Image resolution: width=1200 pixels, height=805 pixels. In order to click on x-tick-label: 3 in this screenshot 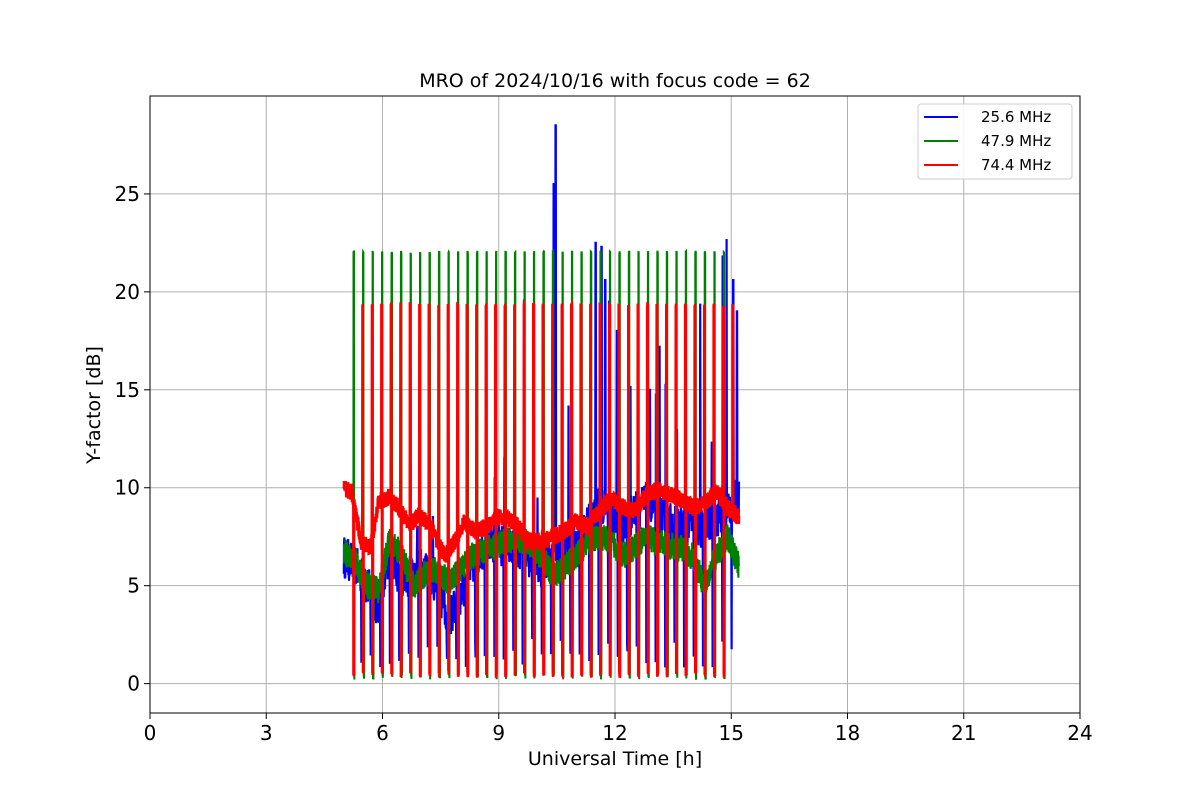, I will do `click(266, 733)`.